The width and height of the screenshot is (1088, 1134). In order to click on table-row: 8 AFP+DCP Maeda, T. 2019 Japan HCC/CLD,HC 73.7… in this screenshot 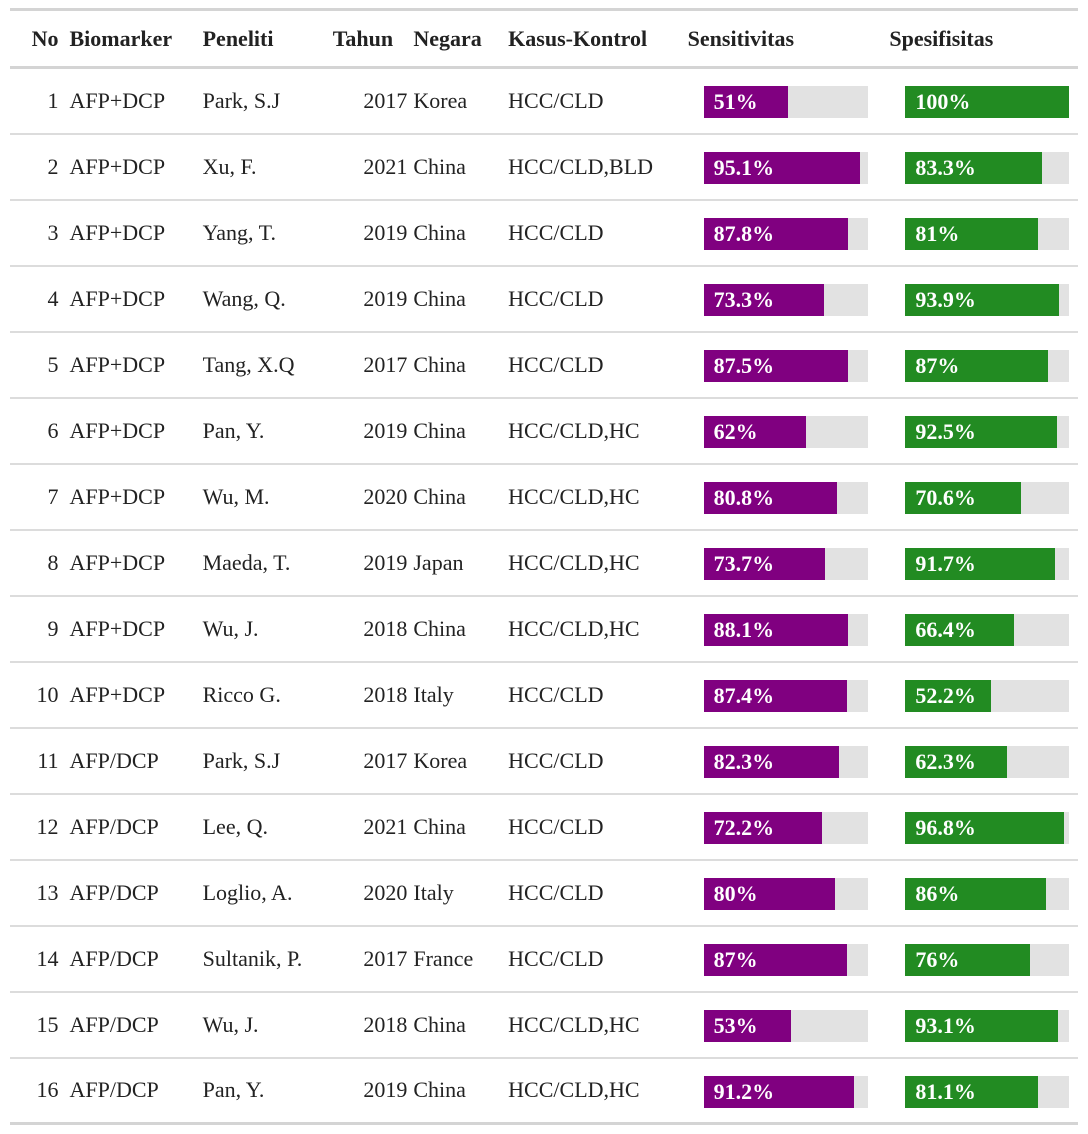, I will do `click(544, 563)`.